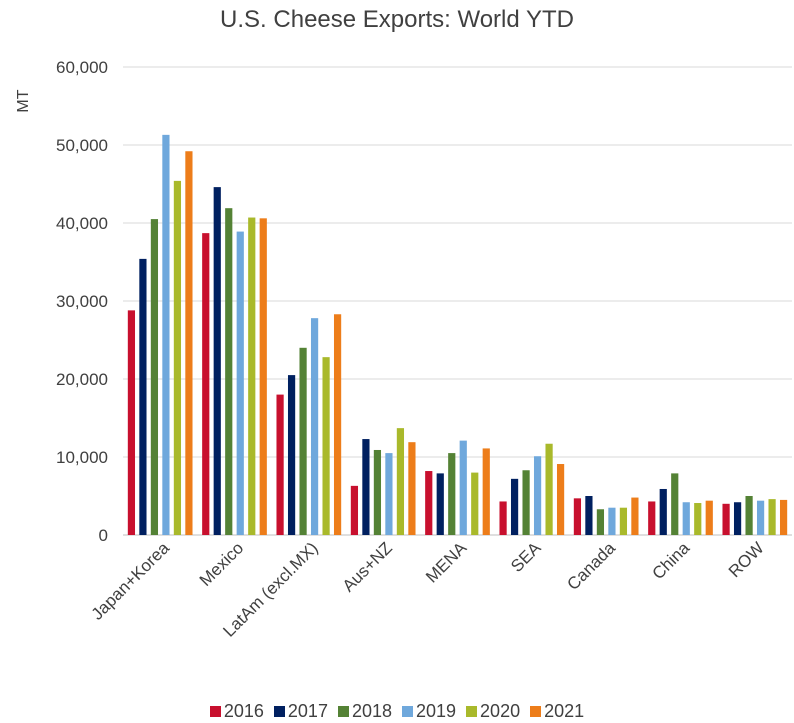 This screenshot has height=723, width=794. What do you see at coordinates (82, 223) in the screenshot?
I see `y-tick-label: 40,000` at bounding box center [82, 223].